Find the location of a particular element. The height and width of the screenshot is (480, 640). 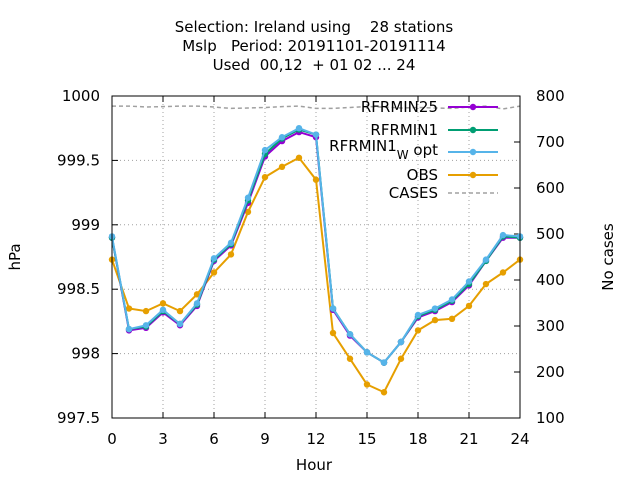

y-tick-label: 999 is located at coordinates (85, 225).